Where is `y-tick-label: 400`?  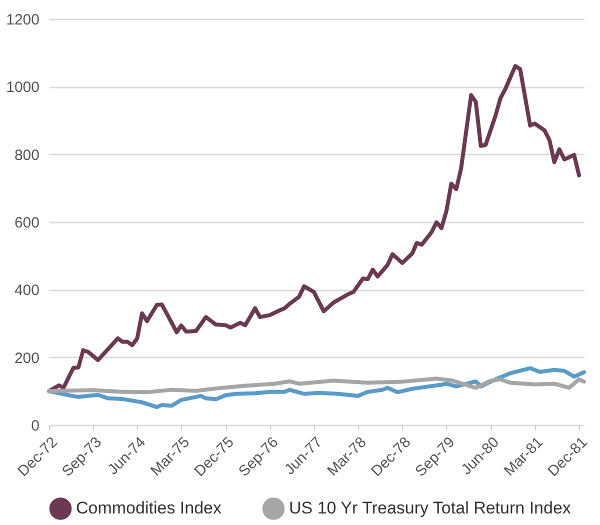
y-tick-label: 400 is located at coordinates (27, 291).